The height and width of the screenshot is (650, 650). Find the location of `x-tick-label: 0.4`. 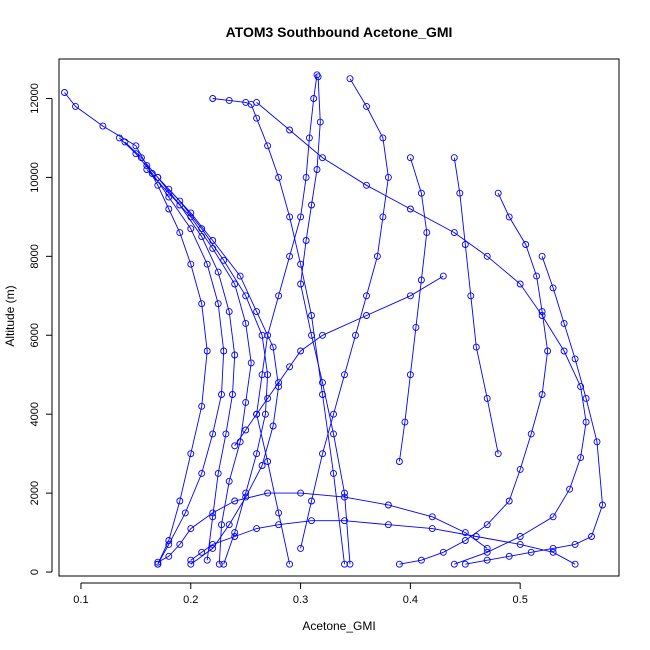

x-tick-label: 0.4 is located at coordinates (410, 600).